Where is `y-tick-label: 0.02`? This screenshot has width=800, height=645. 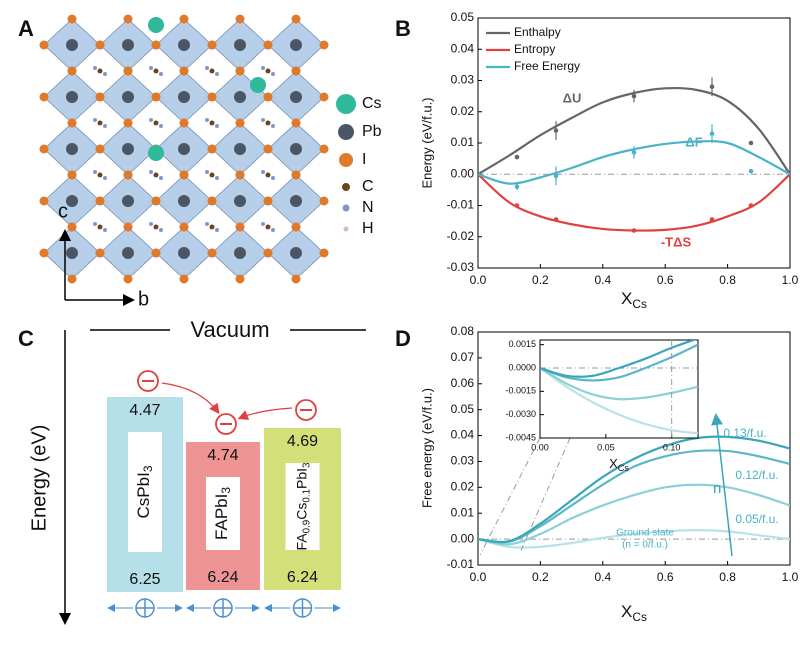 y-tick-label: 0.02 is located at coordinates (463, 487).